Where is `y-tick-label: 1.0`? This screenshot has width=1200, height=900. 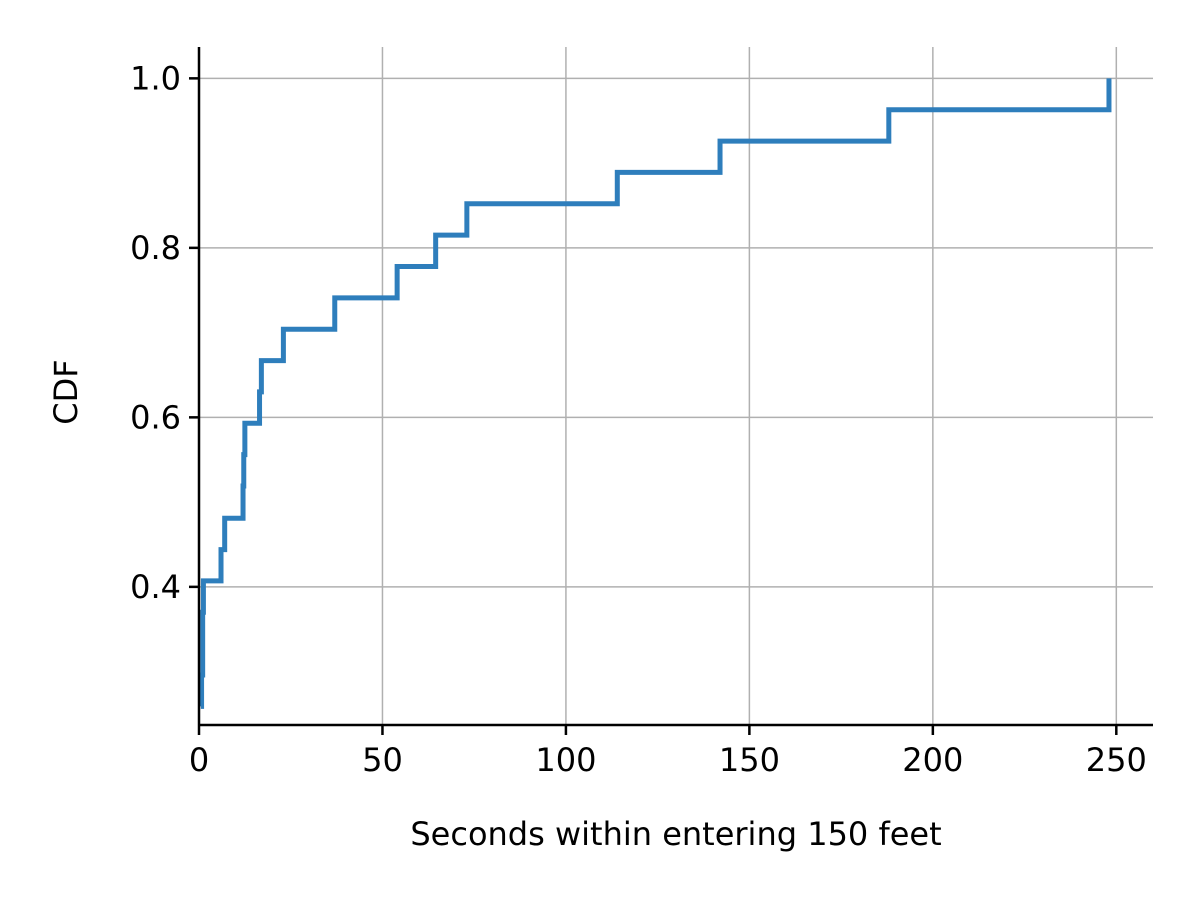 y-tick-label: 1.0 is located at coordinates (155, 78).